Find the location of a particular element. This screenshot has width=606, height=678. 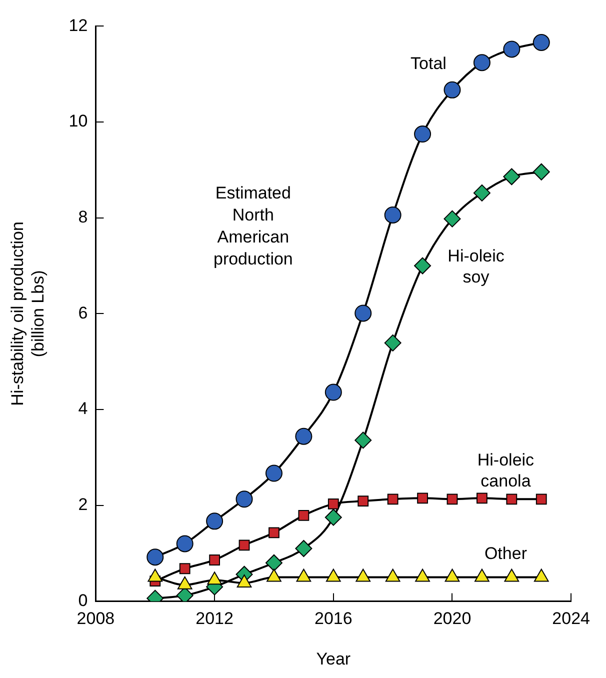

series-label: Total is located at coordinates (428, 64).